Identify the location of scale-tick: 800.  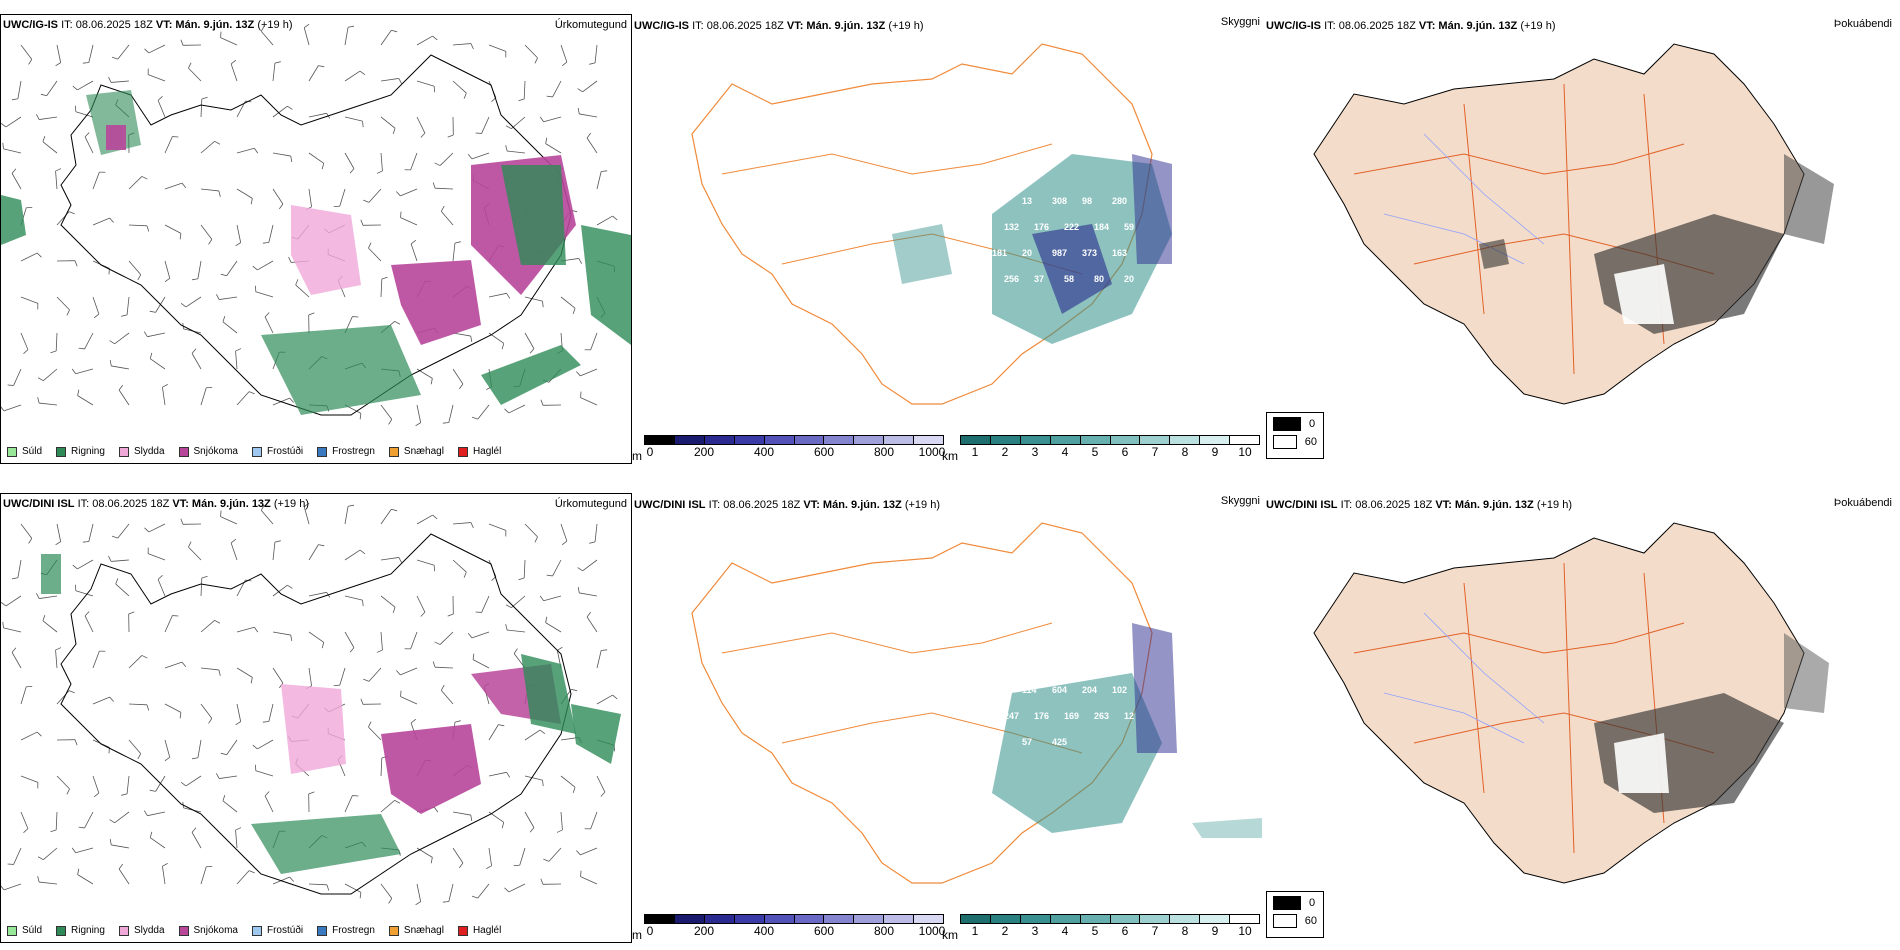
(884, 931).